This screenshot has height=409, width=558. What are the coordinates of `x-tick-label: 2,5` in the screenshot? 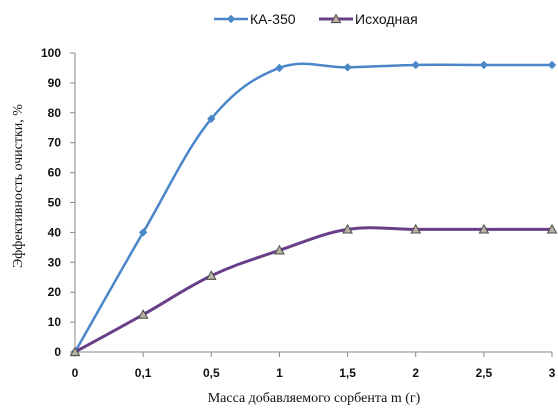 It's located at (484, 373).